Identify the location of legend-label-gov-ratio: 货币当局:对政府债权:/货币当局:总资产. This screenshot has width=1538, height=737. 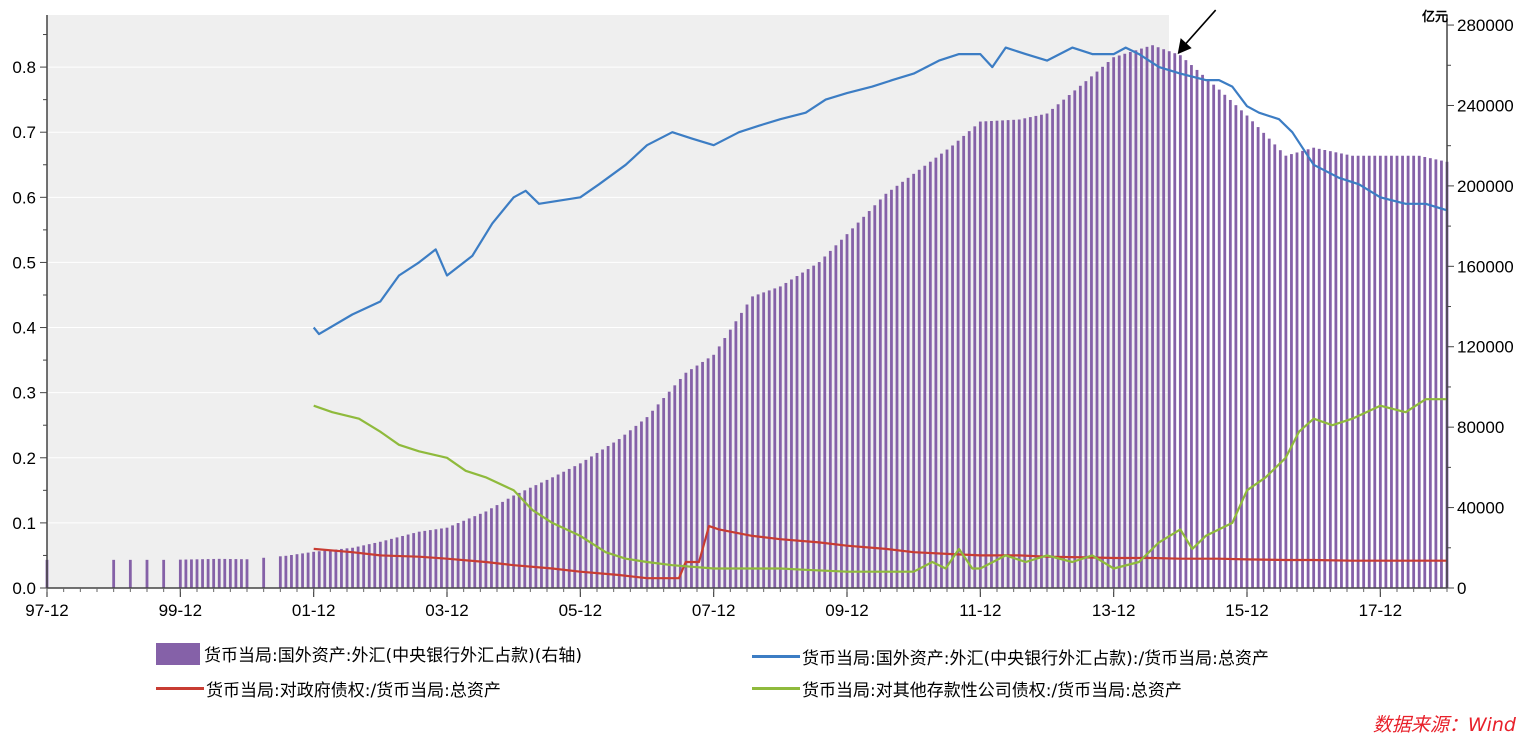
(353, 691).